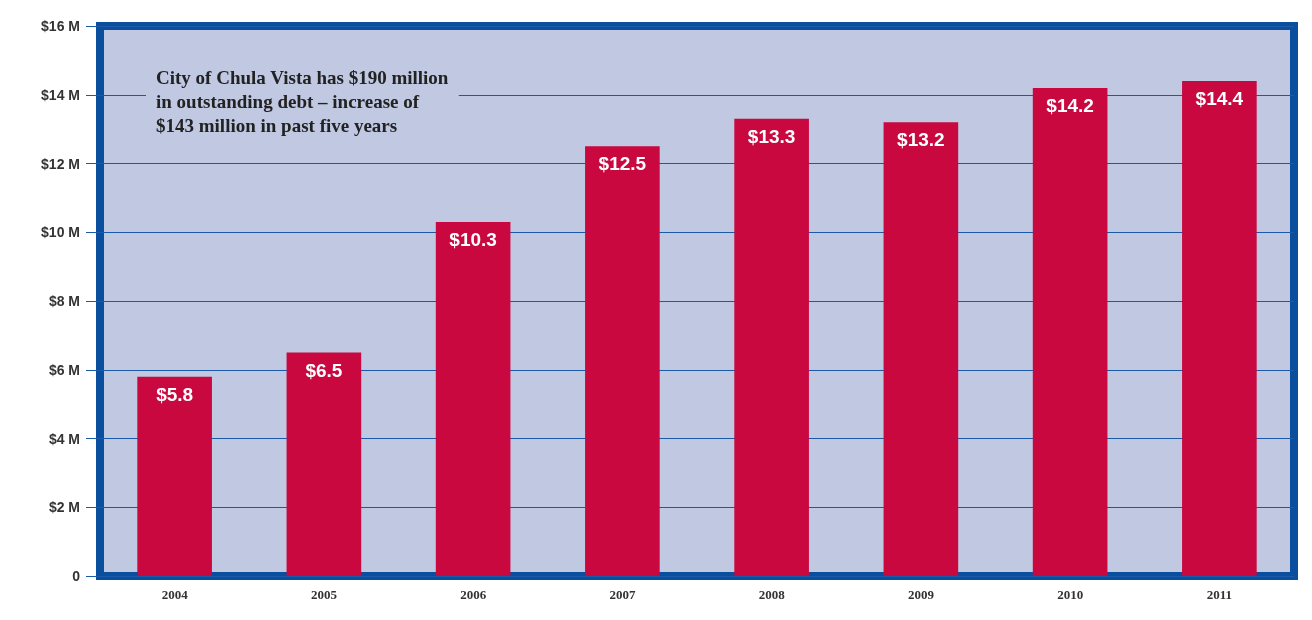 The height and width of the screenshot is (620, 1312). I want to click on y-tick-label: $14 M, so click(60, 94).